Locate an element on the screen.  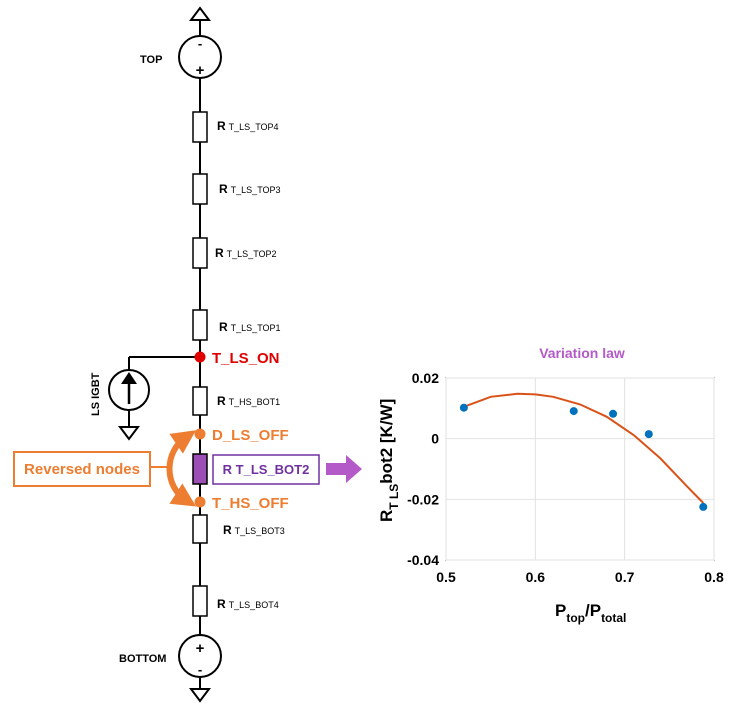
x-tick-label: 0.5 is located at coordinates (446, 577).